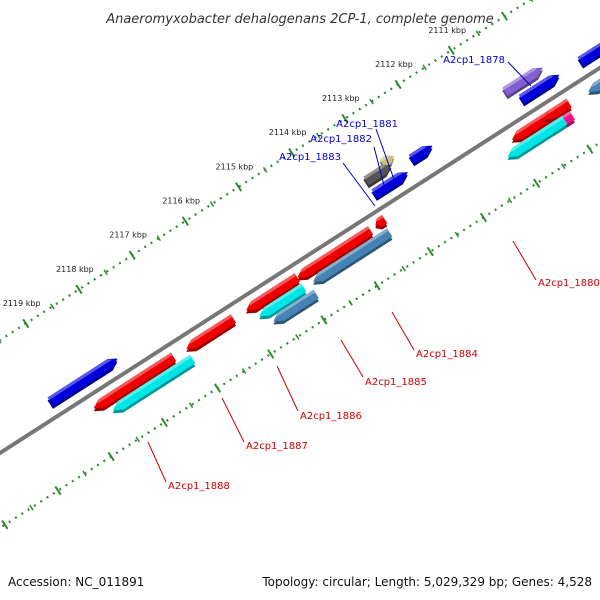 The image size is (600, 600). Describe the element at coordinates (199, 486) in the screenshot. I see `gene-label: A2cp1_1888` at that location.